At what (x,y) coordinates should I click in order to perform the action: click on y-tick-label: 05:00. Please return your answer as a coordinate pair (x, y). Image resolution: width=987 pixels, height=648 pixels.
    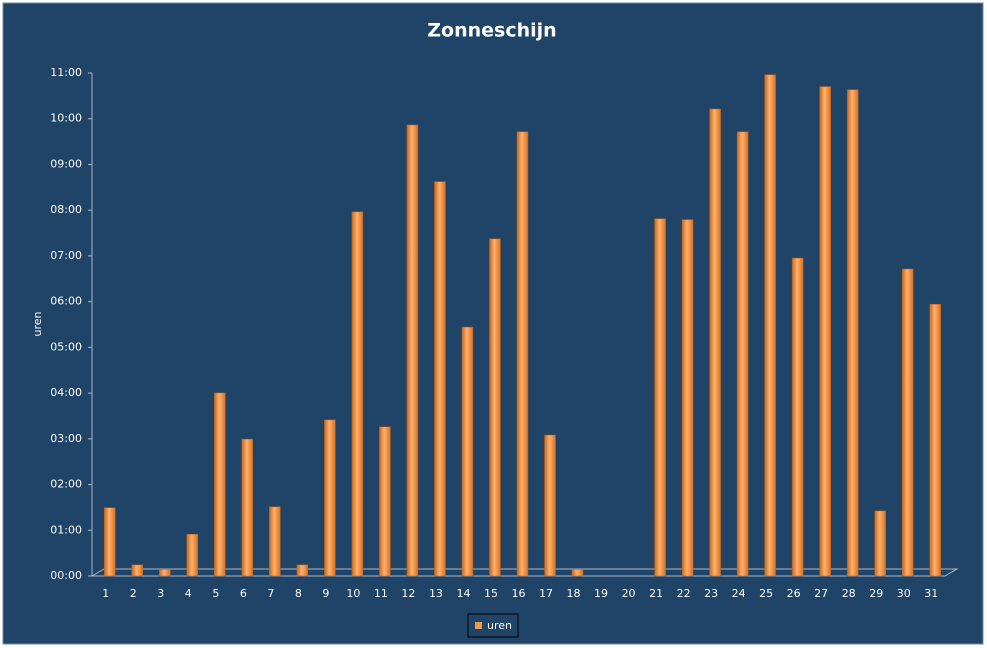
    Looking at the image, I should click on (66, 346).